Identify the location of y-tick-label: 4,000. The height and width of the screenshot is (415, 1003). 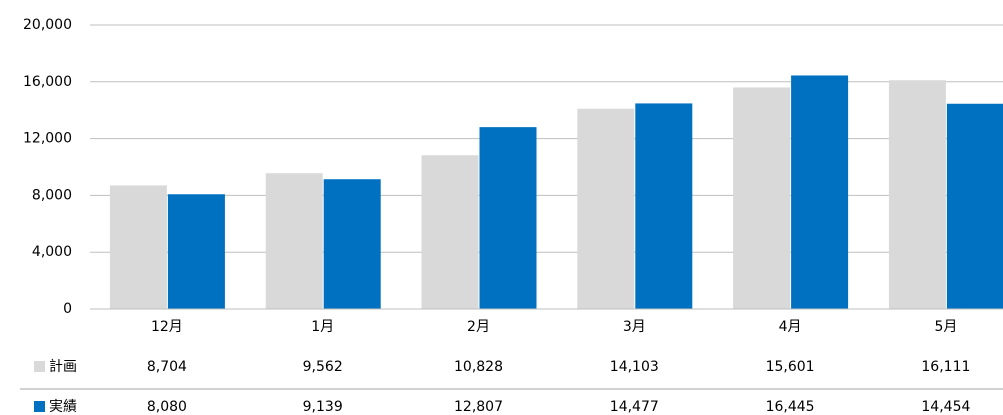
(52, 252).